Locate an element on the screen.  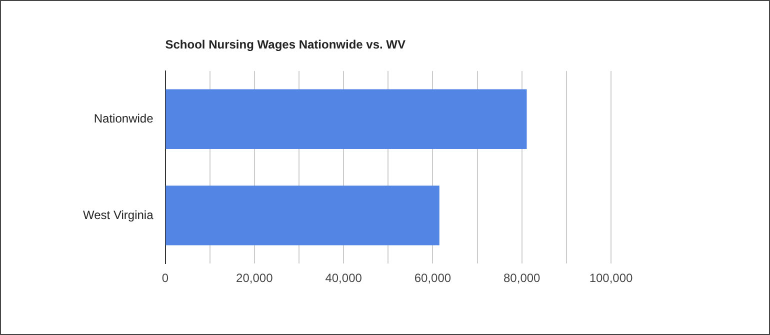
chart-title: School Nursing Wages Nationwide vs. WV is located at coordinates (285, 44).